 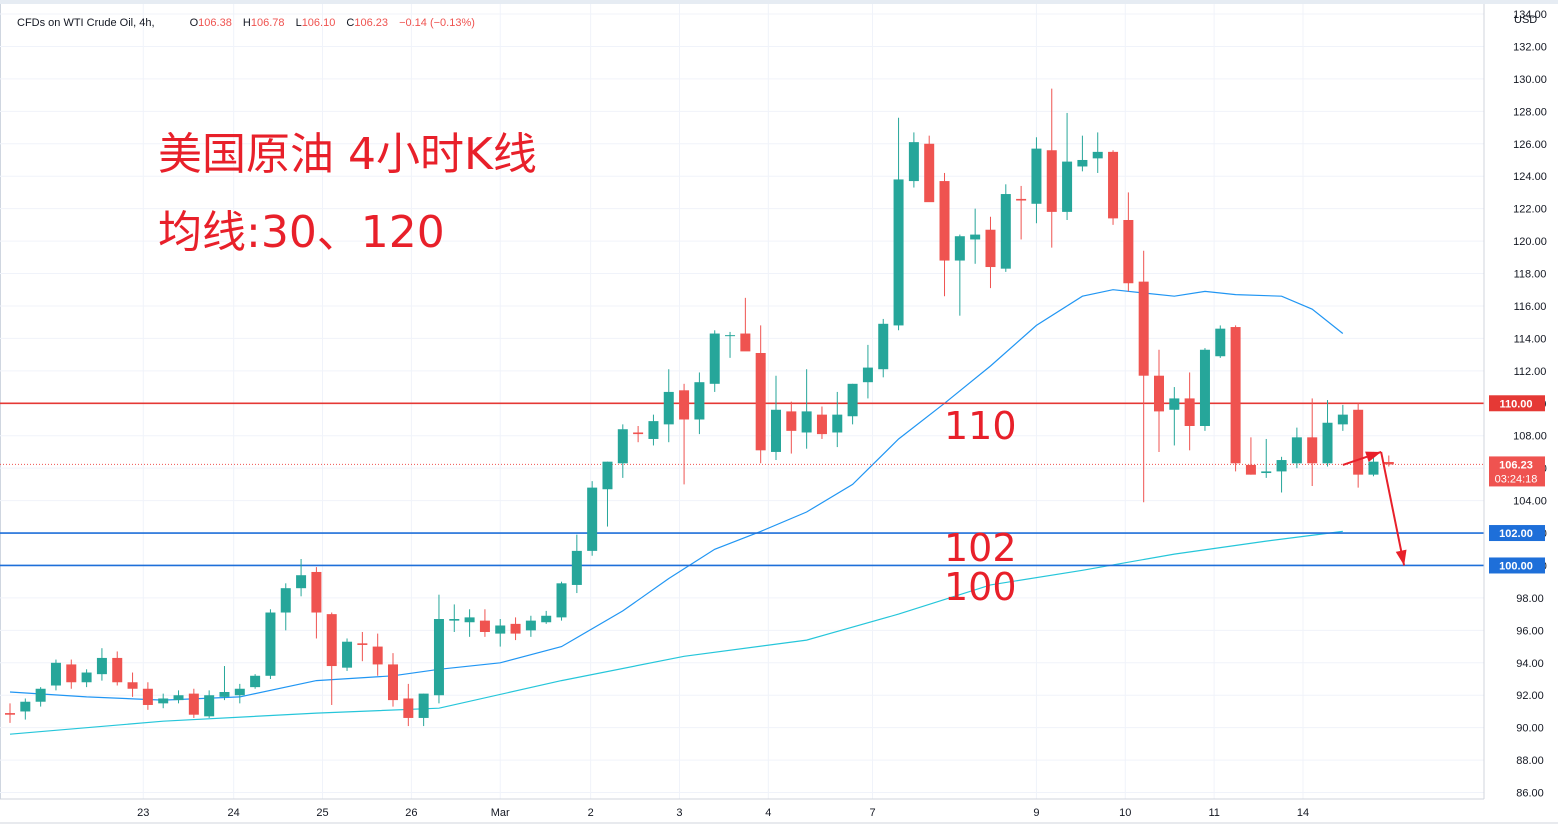 I want to click on level-axis-label: 110.00, so click(x=1515, y=404).